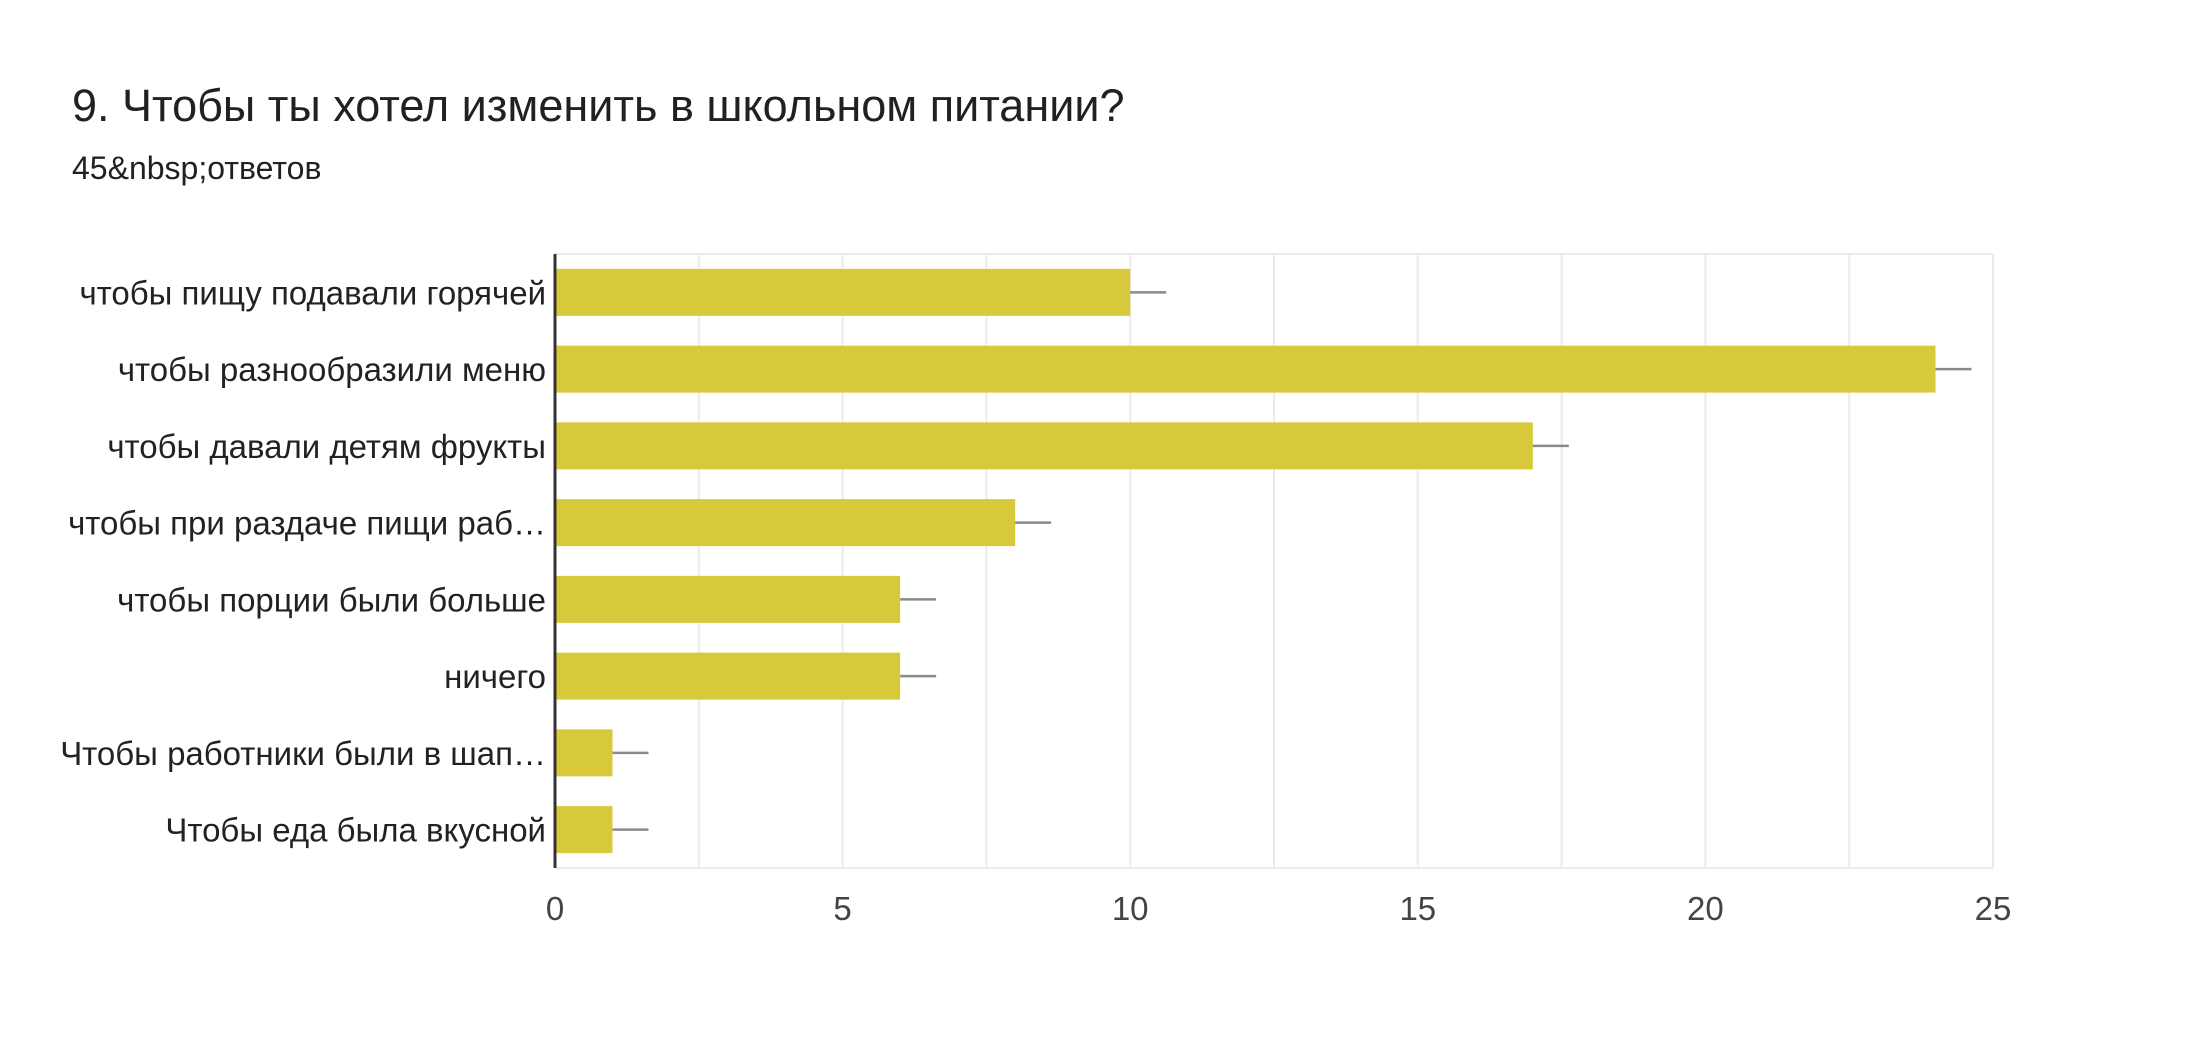  I want to click on category-label: чтобы разнообразили меню, so click(332, 369).